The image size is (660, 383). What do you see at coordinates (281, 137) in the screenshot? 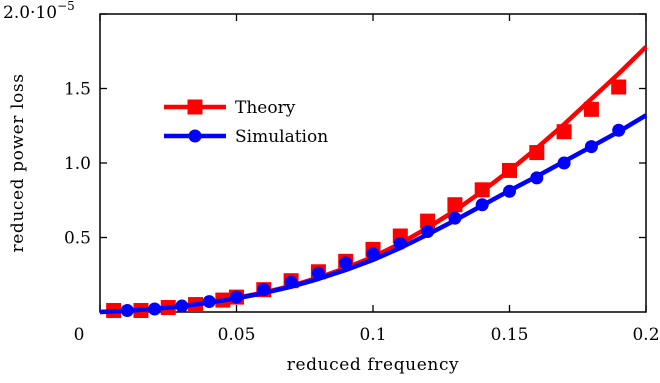
I see `legend-label: Simulation` at bounding box center [281, 137].